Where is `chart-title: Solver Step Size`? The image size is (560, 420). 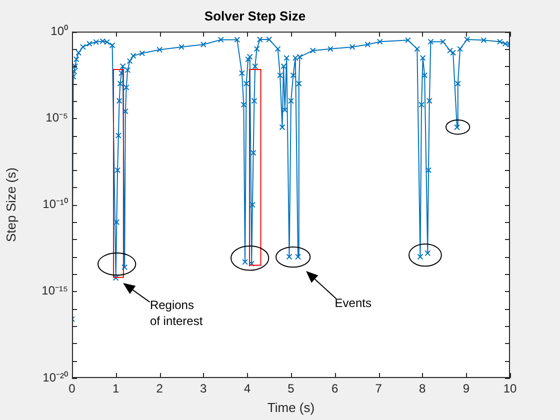 chart-title: Solver Step Size is located at coordinates (255, 16).